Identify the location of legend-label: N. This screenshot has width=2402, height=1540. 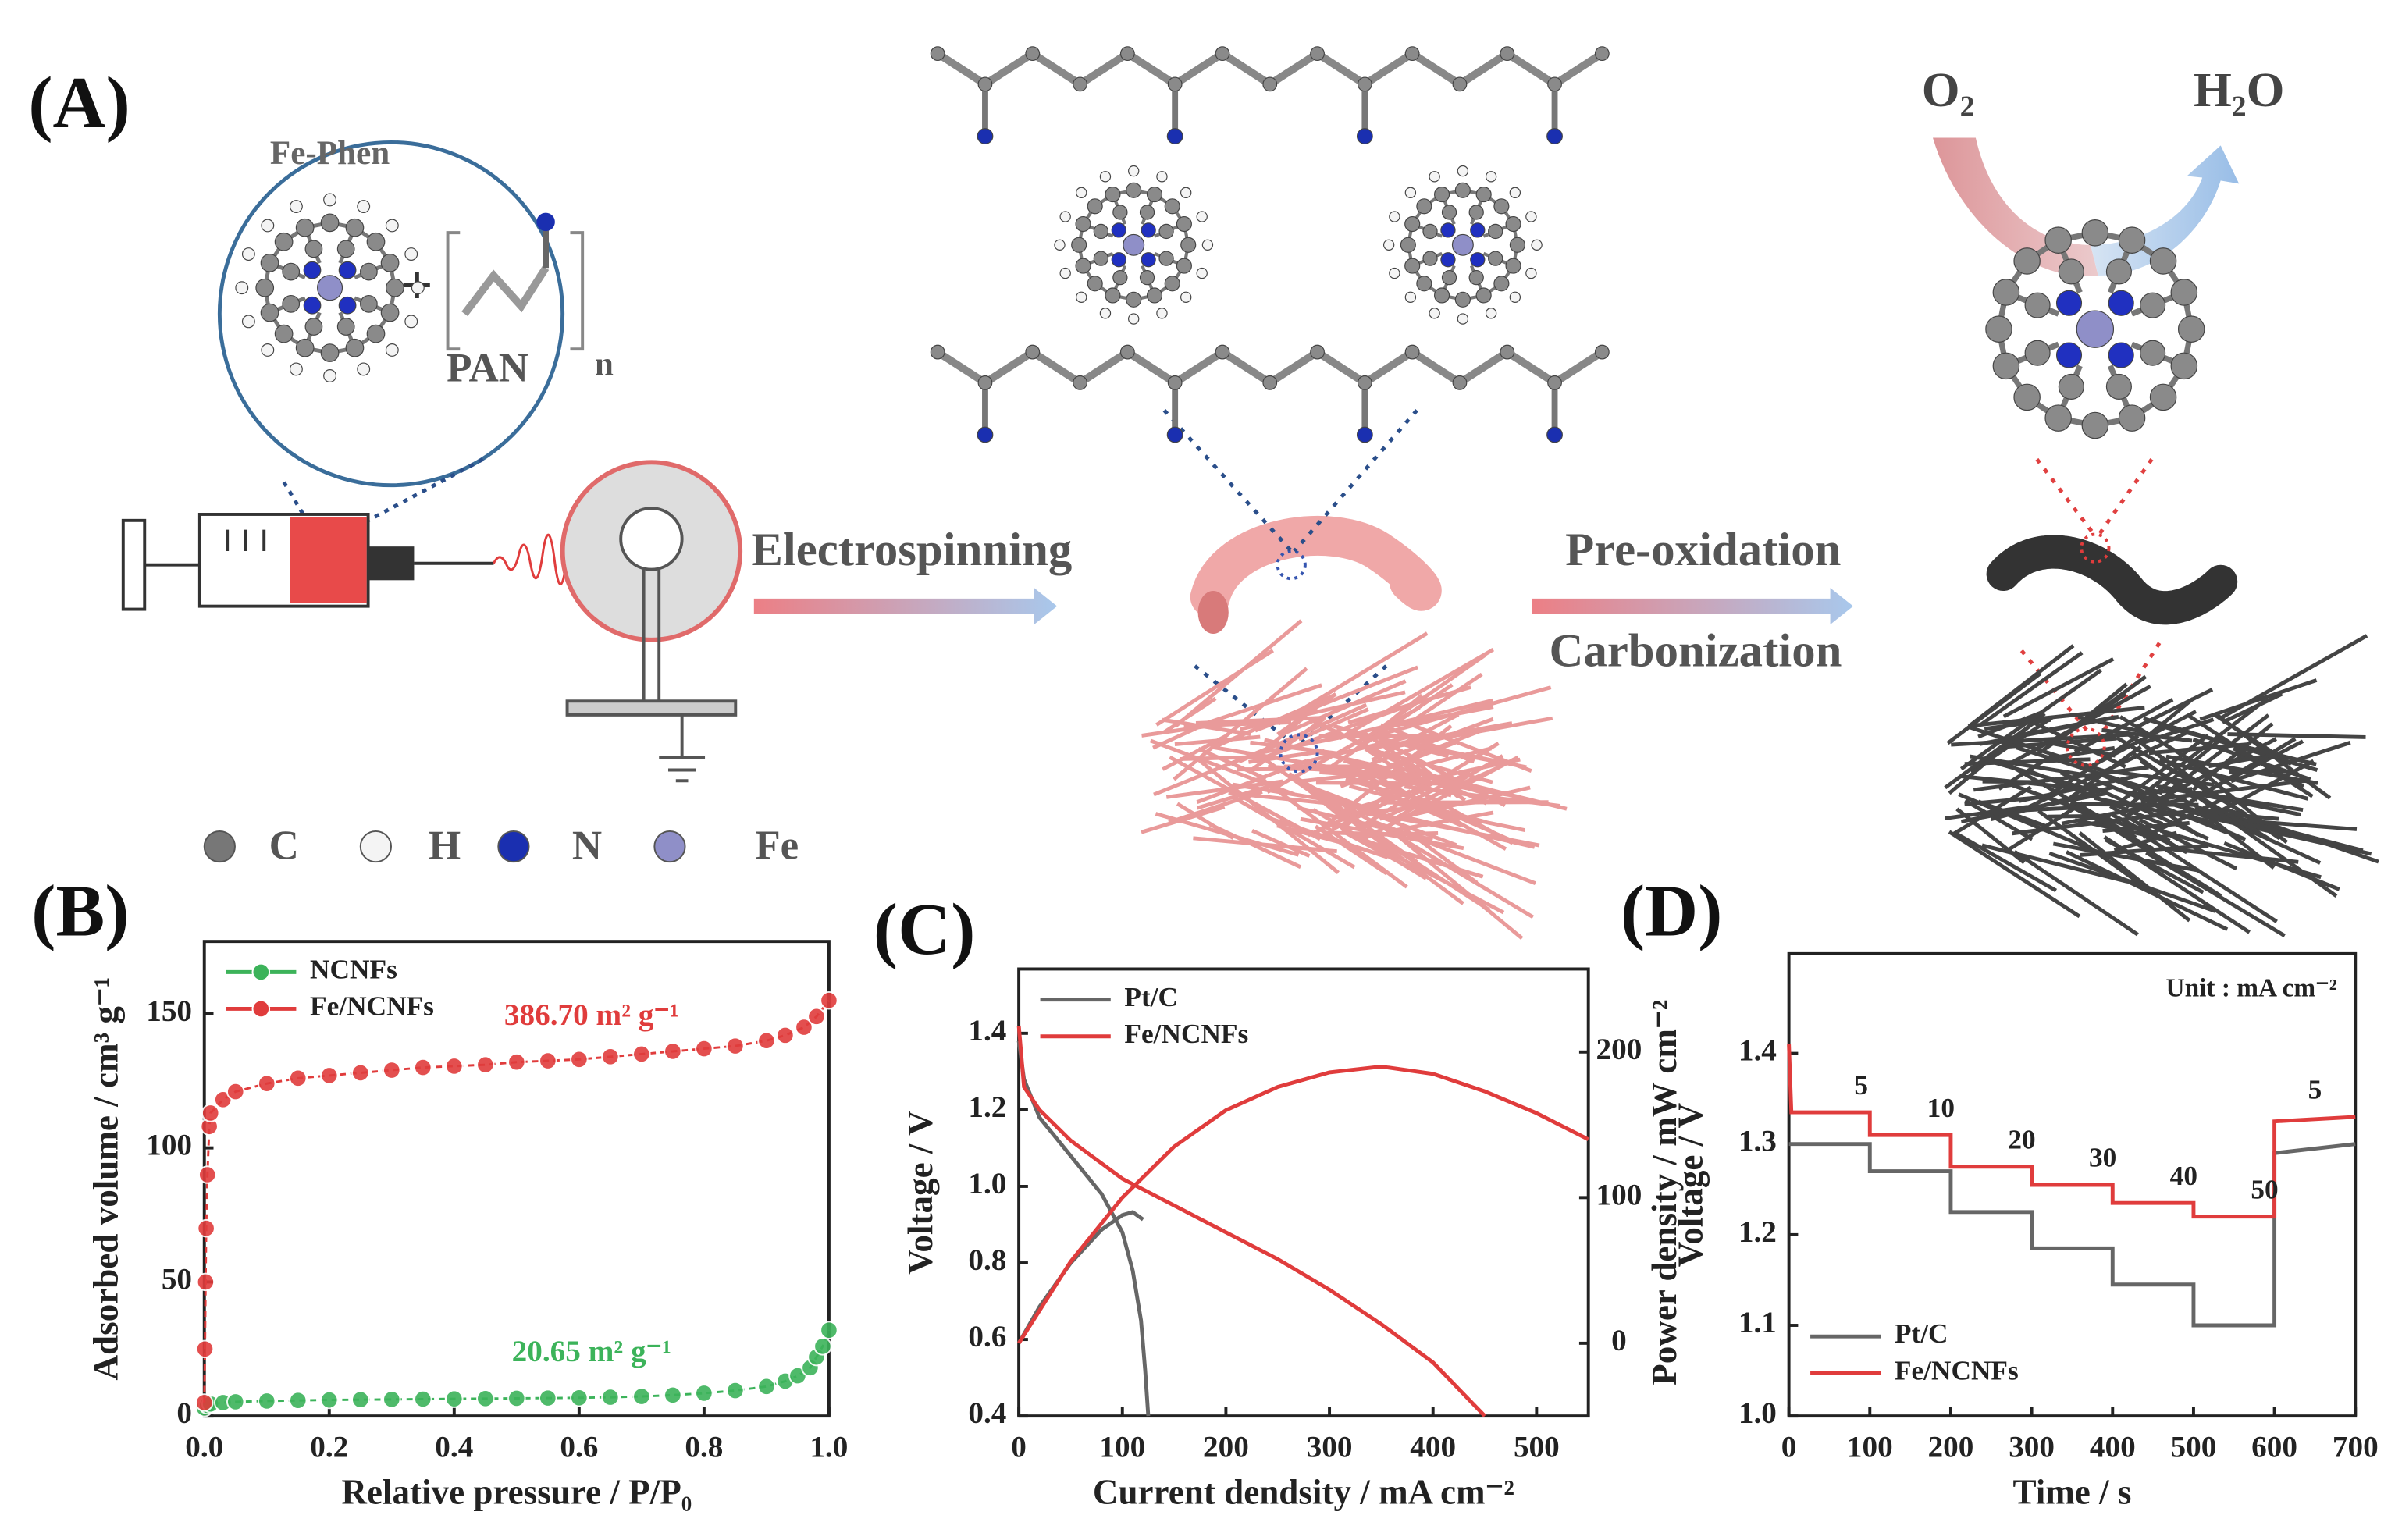
(587, 846).